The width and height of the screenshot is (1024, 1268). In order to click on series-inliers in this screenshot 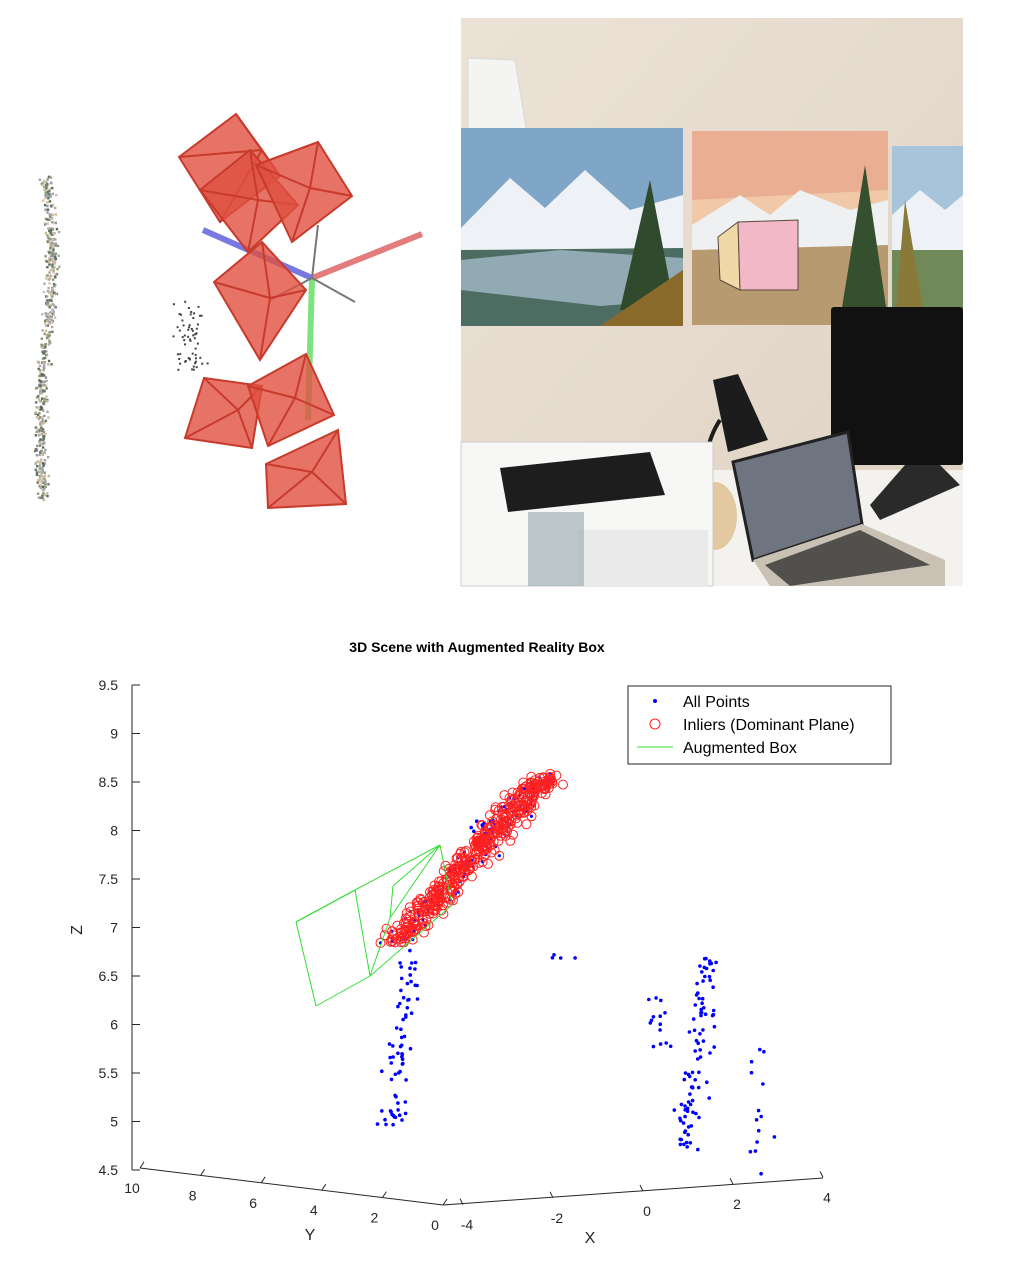, I will do `click(471, 858)`.